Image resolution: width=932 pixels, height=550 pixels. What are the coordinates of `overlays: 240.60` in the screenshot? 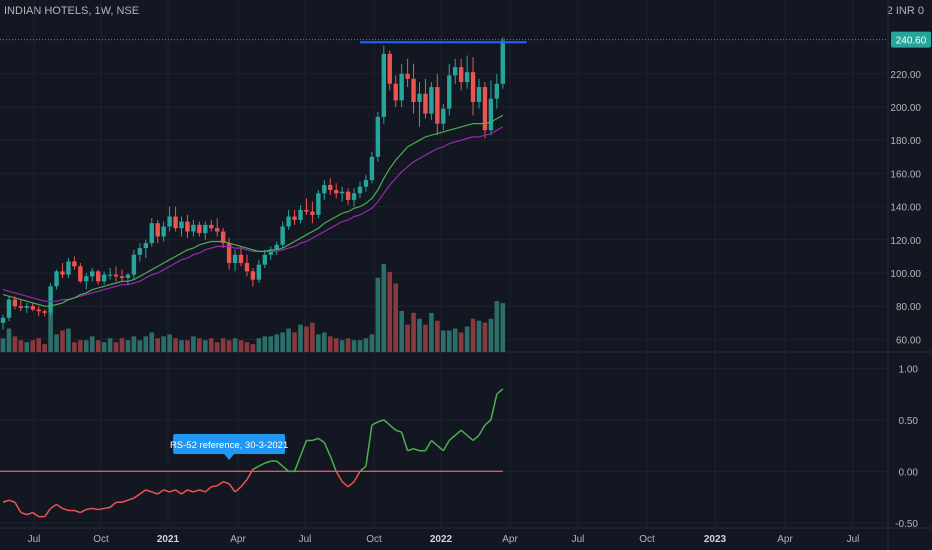 It's located at (465, 39).